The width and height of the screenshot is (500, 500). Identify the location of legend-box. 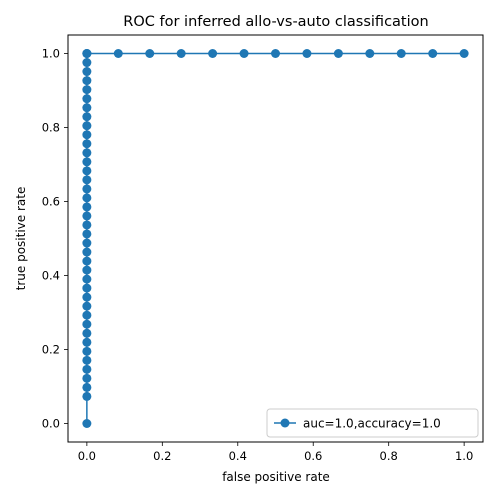
(372, 423).